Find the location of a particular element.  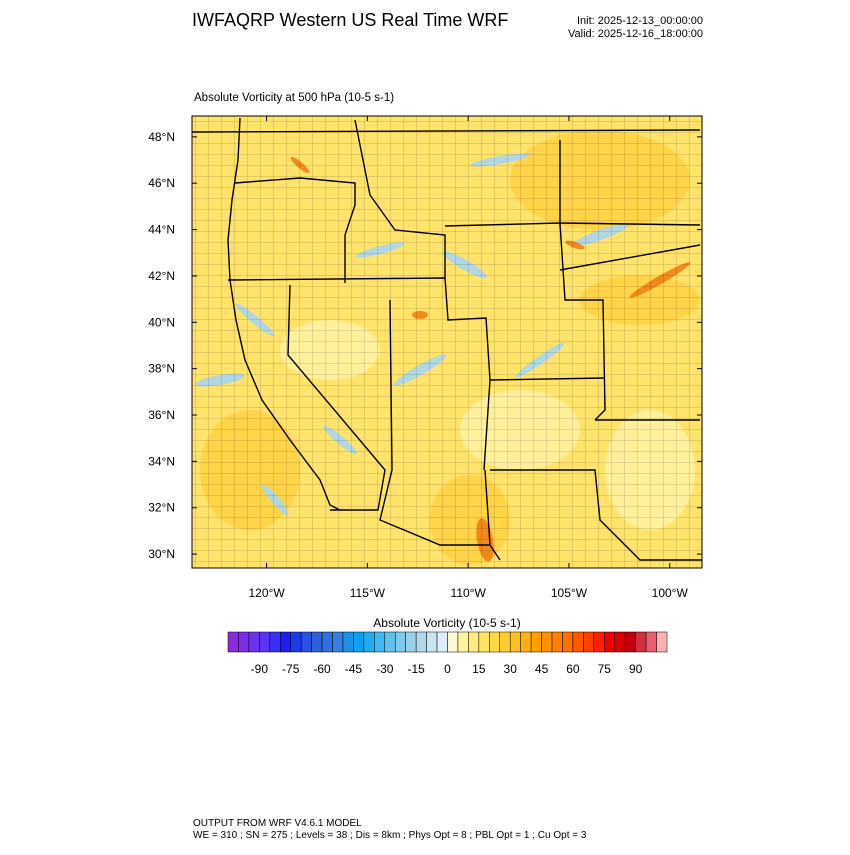

colorbar-label: -15 is located at coordinates (416, 669).